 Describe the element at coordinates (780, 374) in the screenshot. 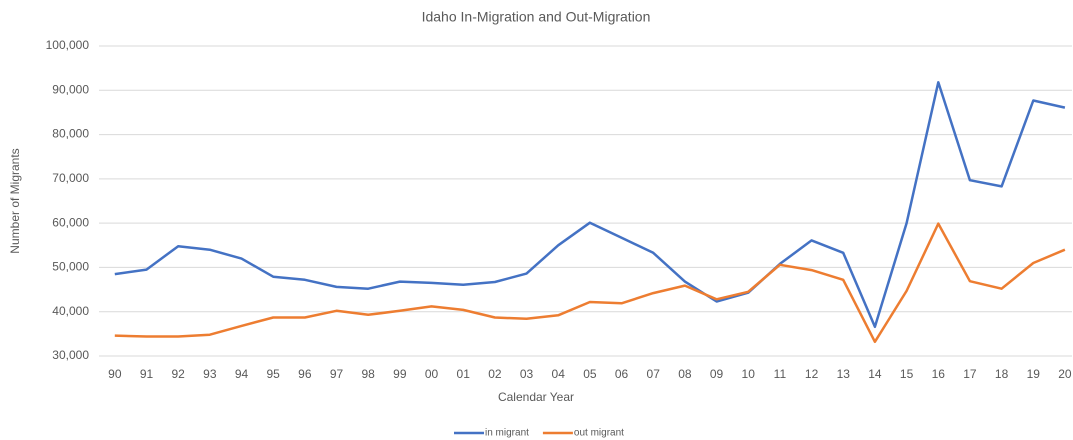

I see `x-tick-label: 11` at that location.